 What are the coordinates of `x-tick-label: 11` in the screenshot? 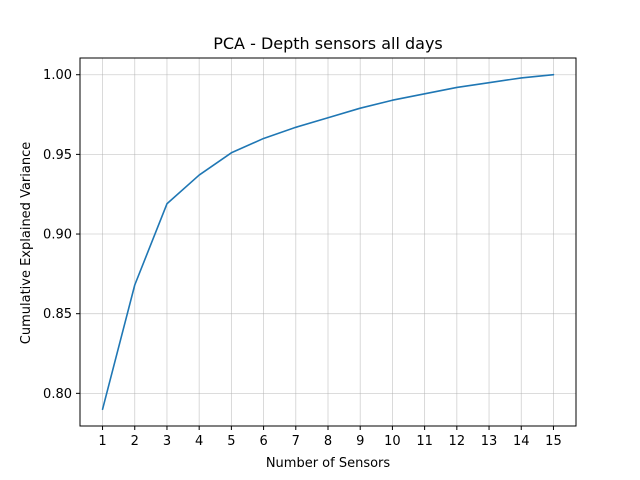 It's located at (424, 441).